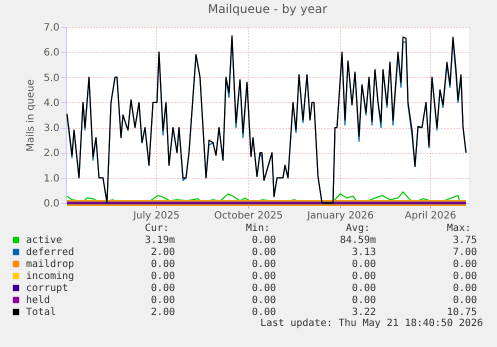 The width and height of the screenshot is (497, 347). What do you see at coordinates (31, 115) in the screenshot?
I see `y-axis-title: Mails in queue` at bounding box center [31, 115].